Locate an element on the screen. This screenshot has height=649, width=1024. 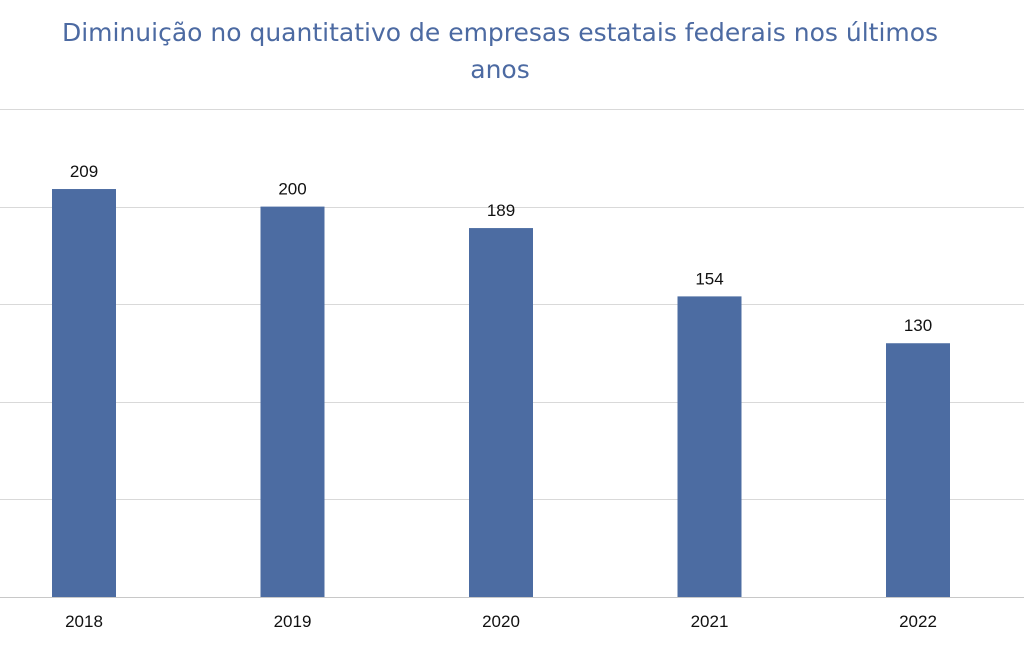
bar-2019 is located at coordinates (292, 401).